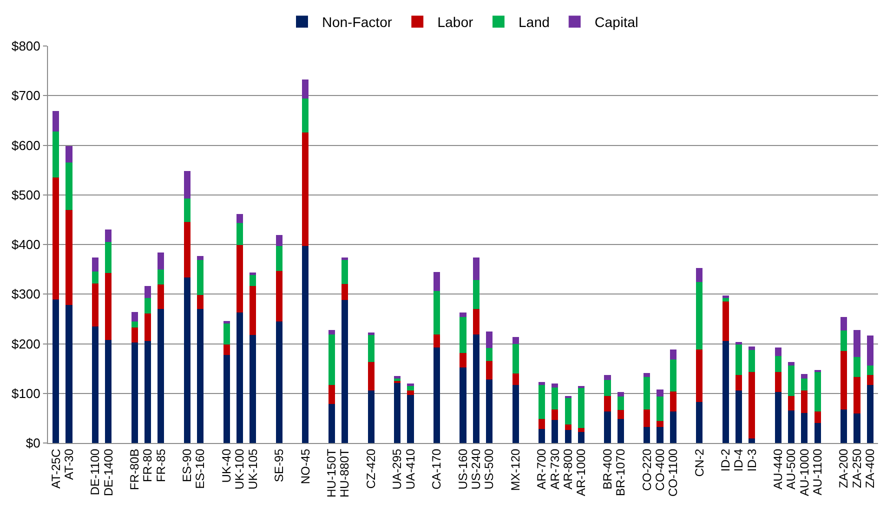  I want to click on x-tick-label: ES-90, so click(187, 465).